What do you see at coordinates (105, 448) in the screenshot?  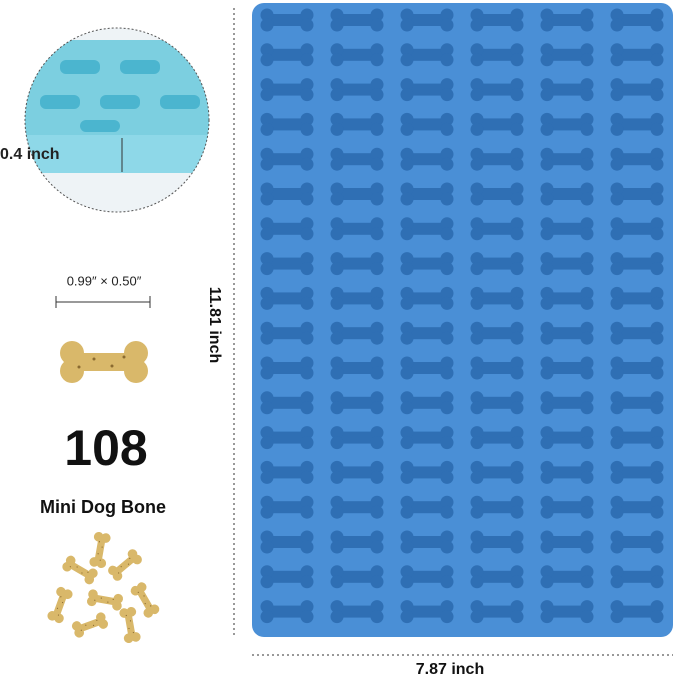 I see `count: 108` at bounding box center [105, 448].